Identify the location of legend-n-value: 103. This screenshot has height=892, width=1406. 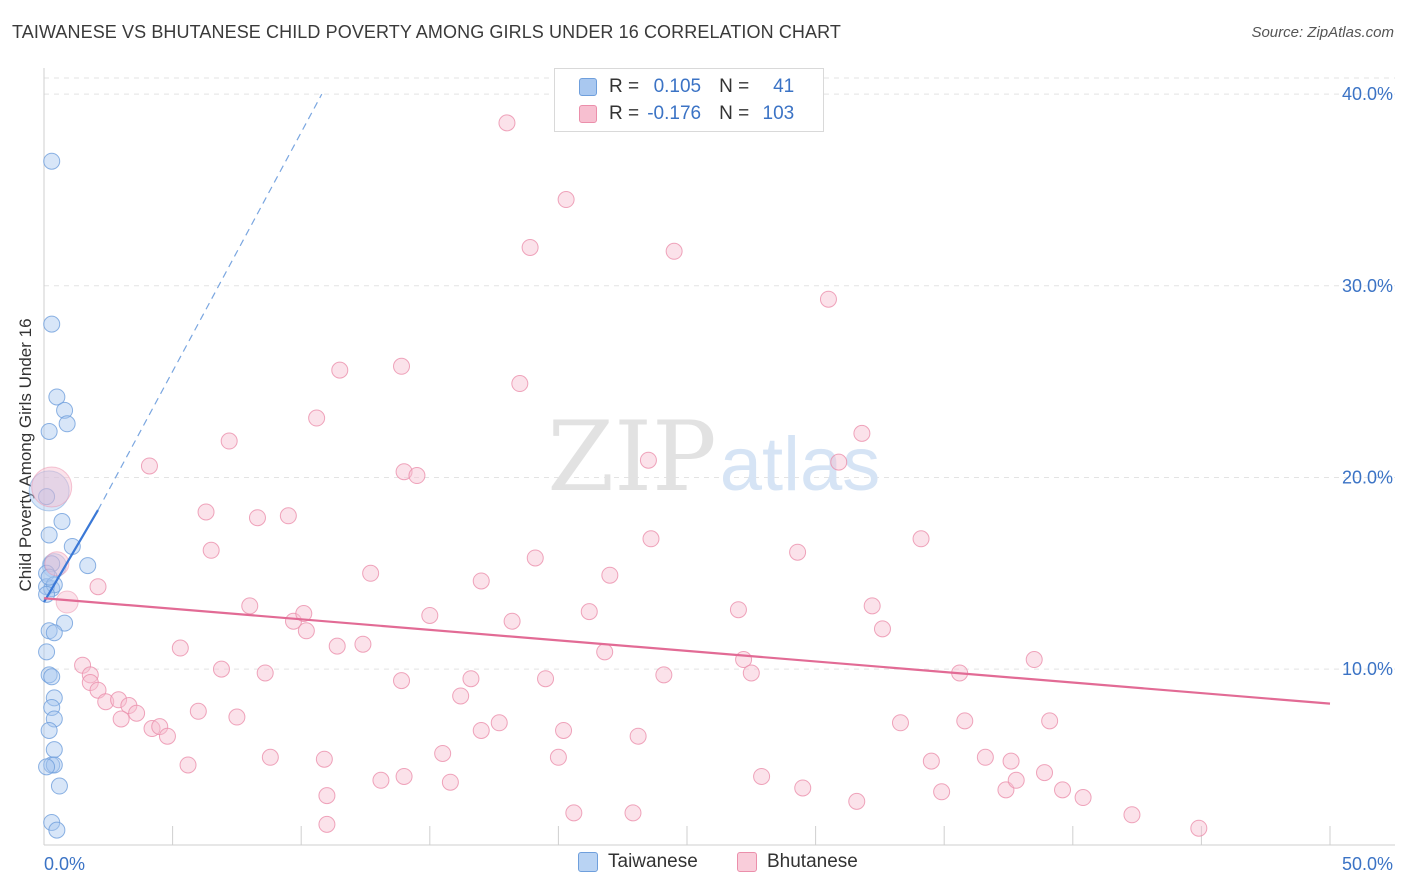
(778, 113).